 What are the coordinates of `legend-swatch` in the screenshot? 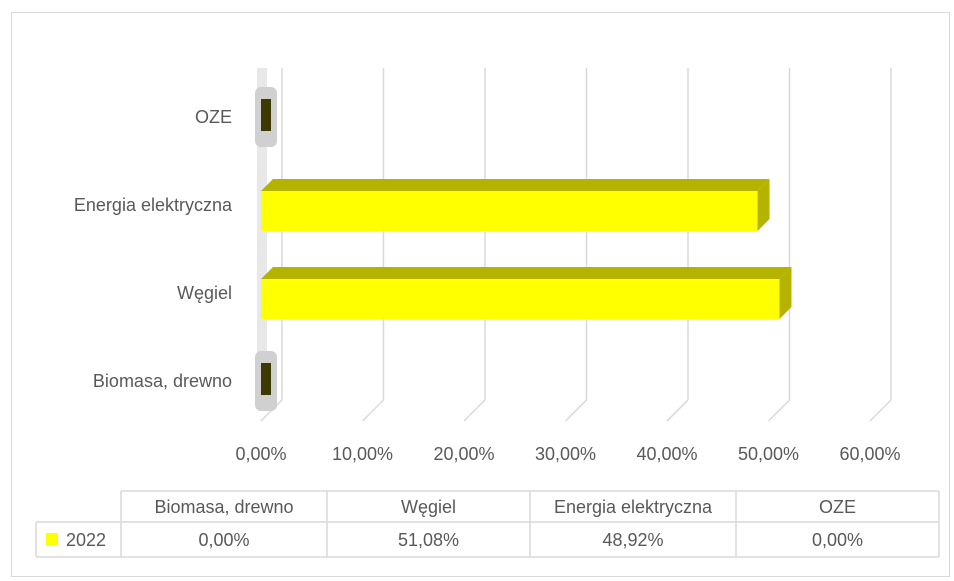 It's located at (52, 539).